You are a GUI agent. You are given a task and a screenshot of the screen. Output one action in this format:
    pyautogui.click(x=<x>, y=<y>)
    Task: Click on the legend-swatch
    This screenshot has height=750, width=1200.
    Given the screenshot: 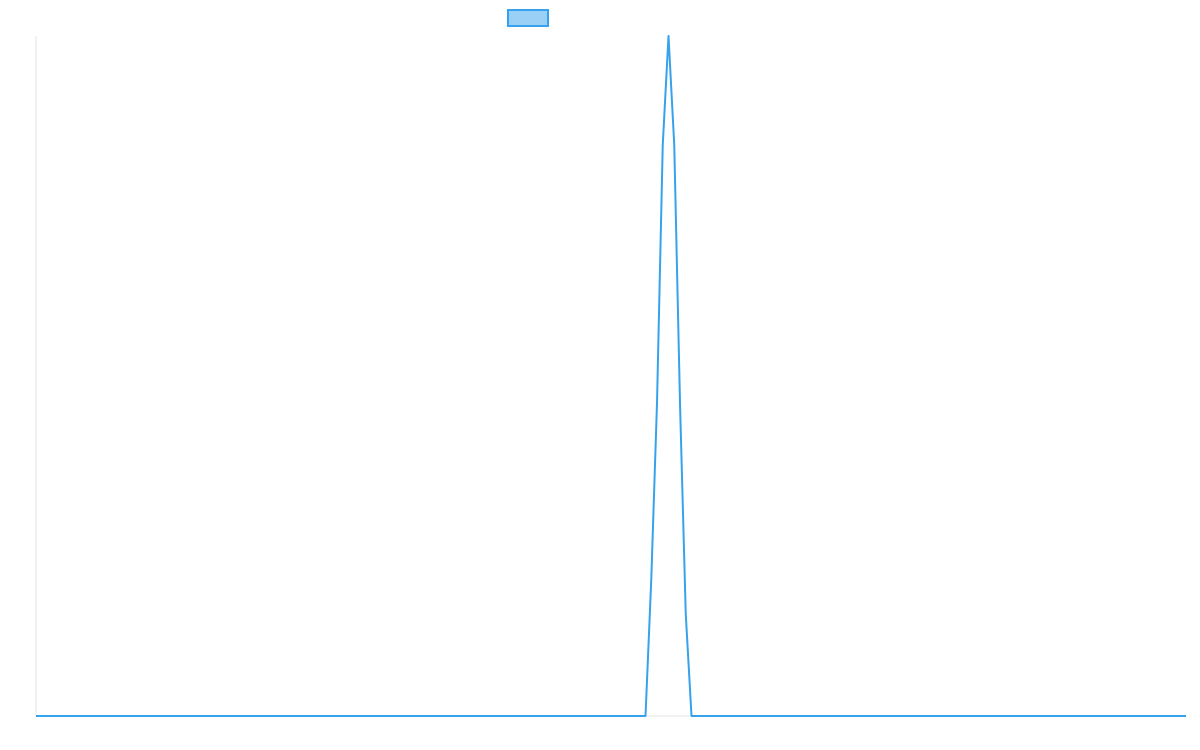 What is the action you would take?
    pyautogui.click(x=528, y=18)
    